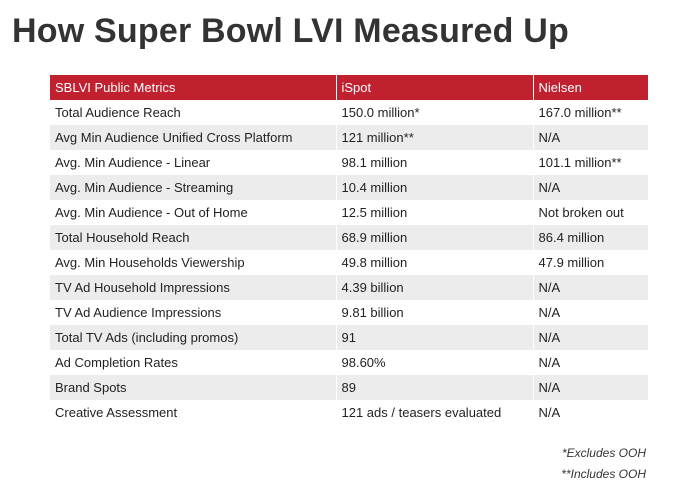  What do you see at coordinates (193, 212) in the screenshot?
I see `metric-cell: Avg. Min Audience - Out of Home` at bounding box center [193, 212].